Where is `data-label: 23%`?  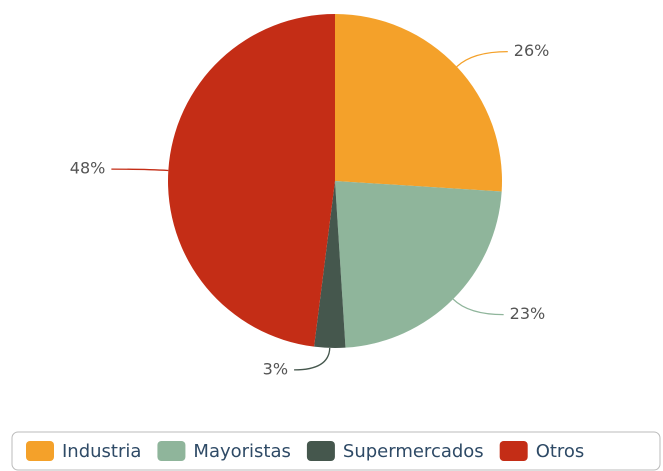 data-label: 23% is located at coordinates (528, 313).